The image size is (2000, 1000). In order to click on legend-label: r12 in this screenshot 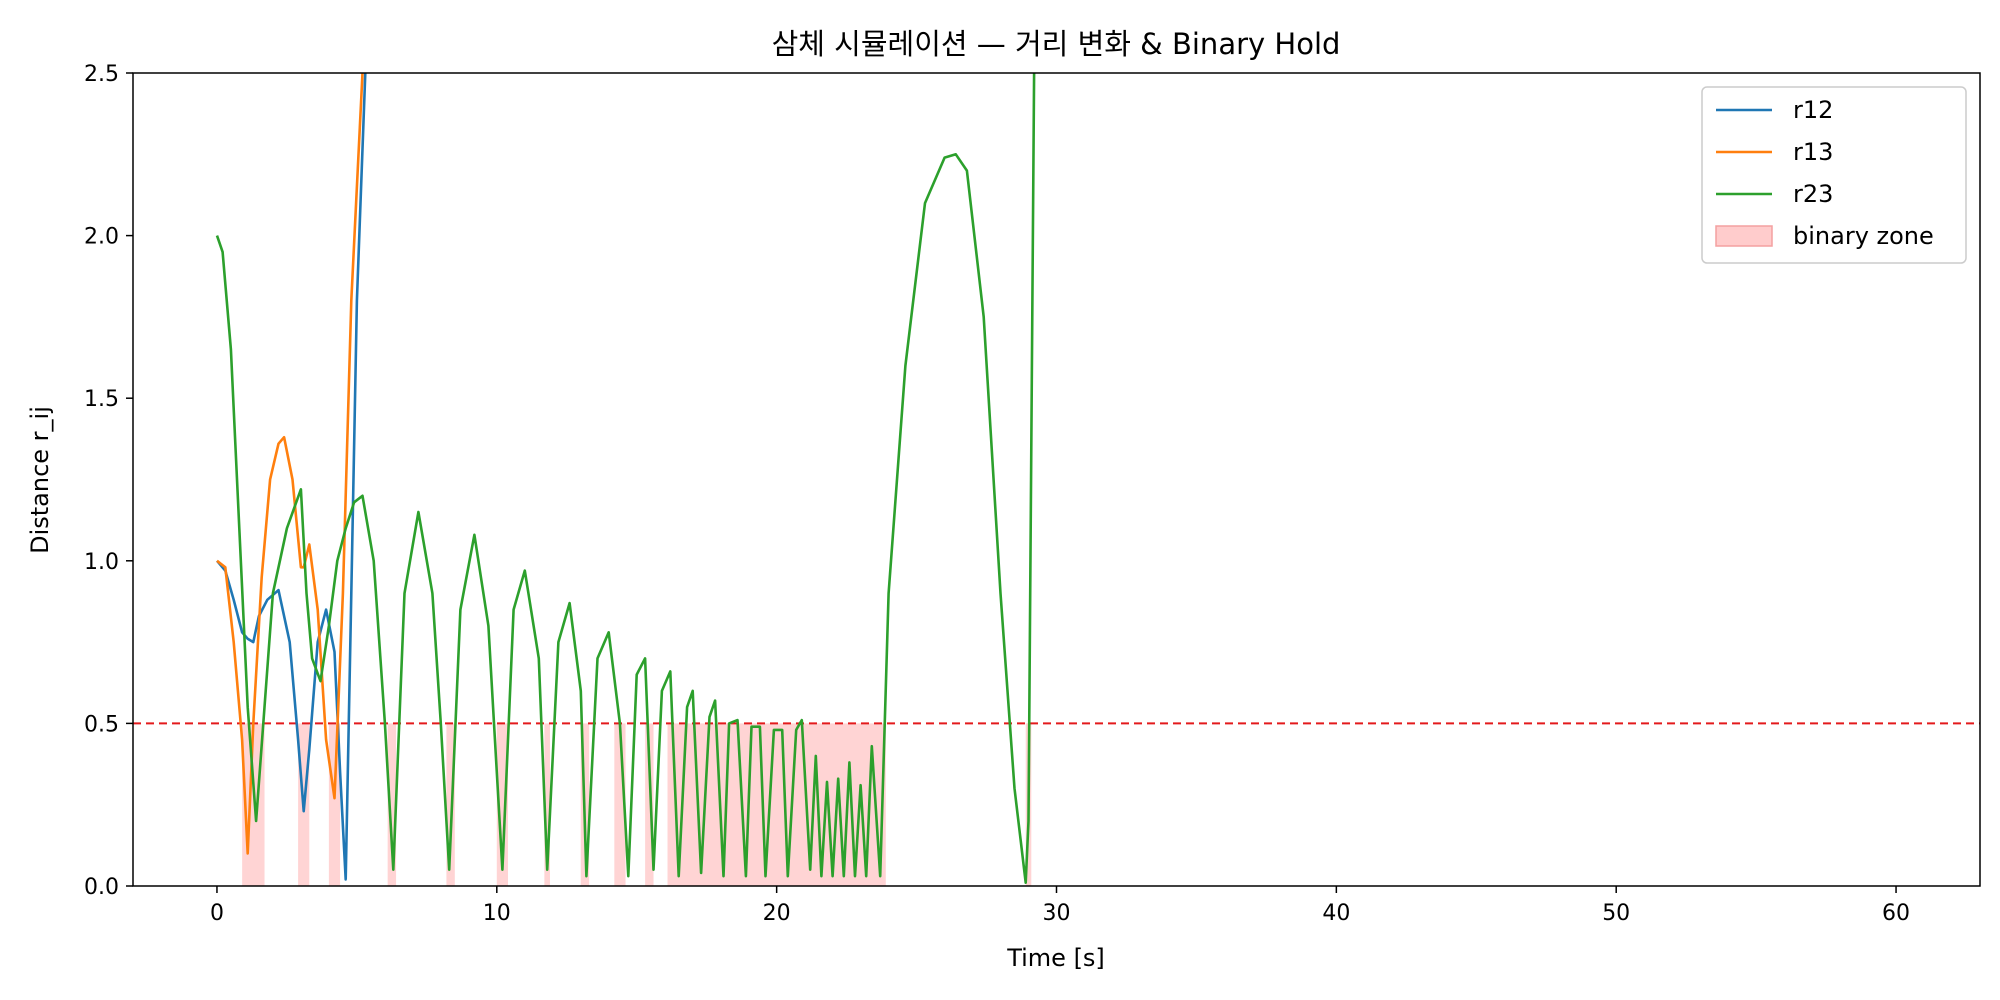, I will do `click(1813, 110)`.